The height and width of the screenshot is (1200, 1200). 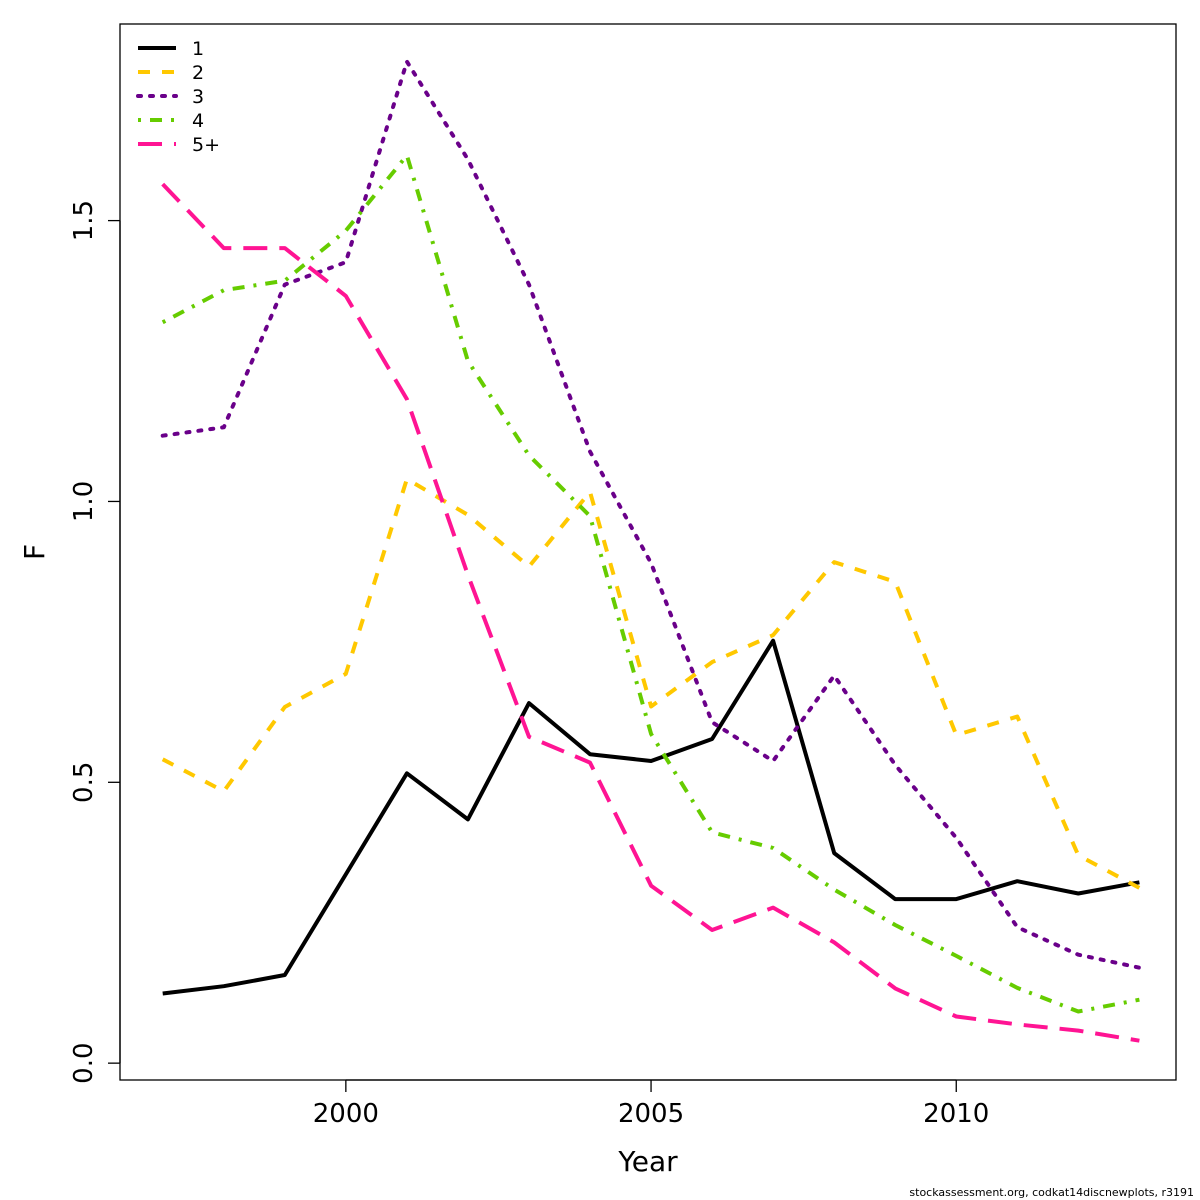 What do you see at coordinates (34, 552) in the screenshot?
I see `y-axis-title: F` at bounding box center [34, 552].